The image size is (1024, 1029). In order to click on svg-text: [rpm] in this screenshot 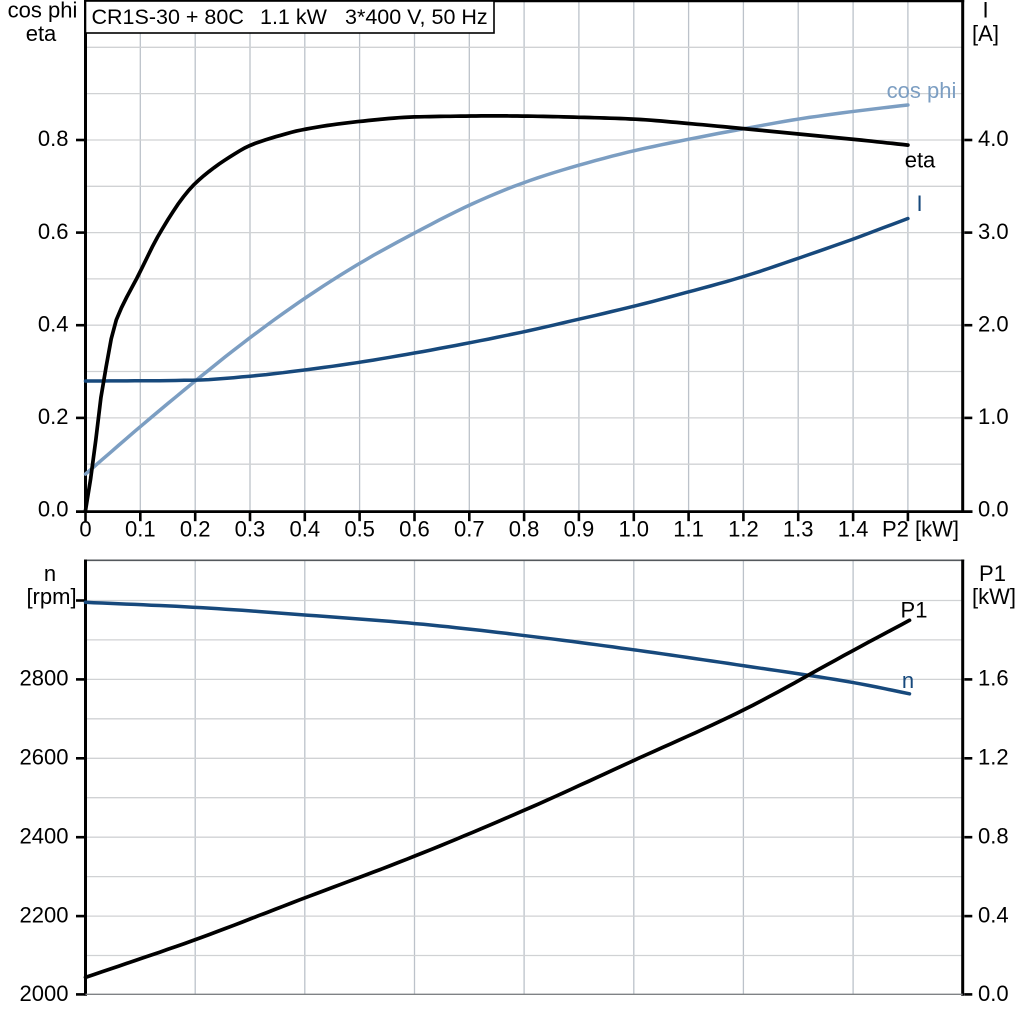, I will do `click(51, 596)`.